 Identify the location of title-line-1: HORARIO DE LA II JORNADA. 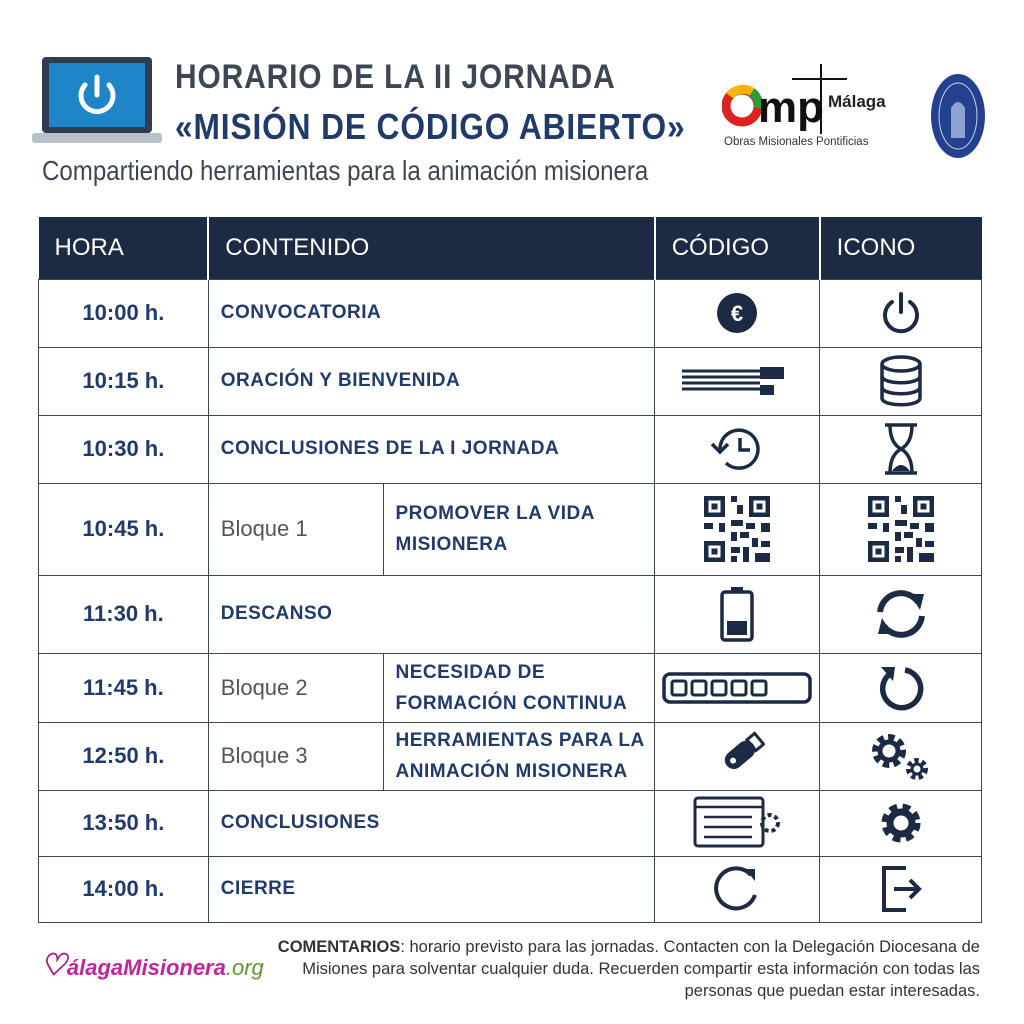
(395, 77).